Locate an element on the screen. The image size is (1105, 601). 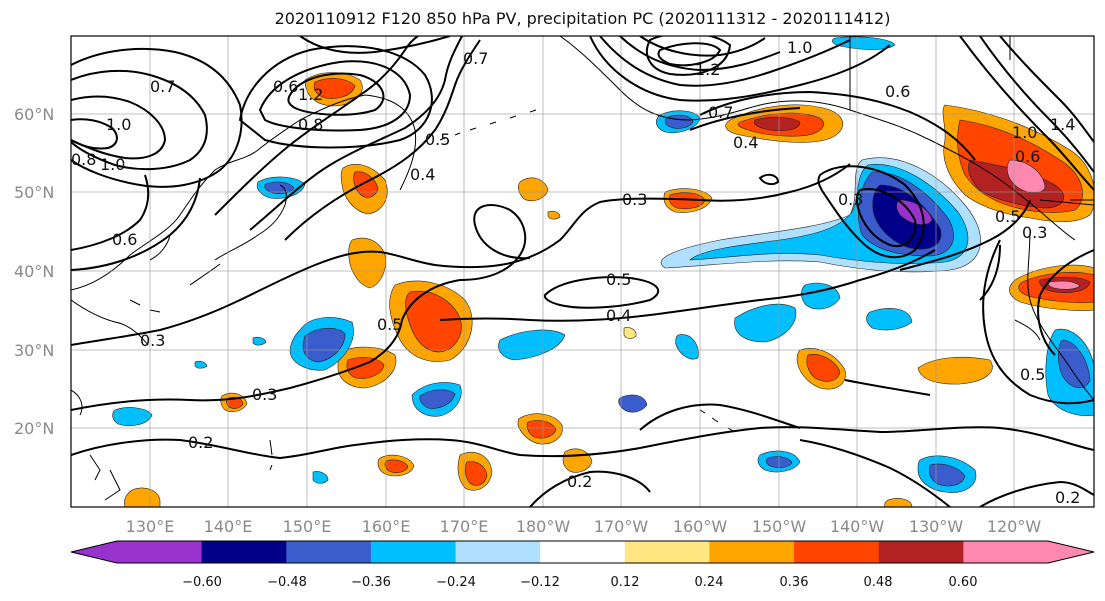
lat-label: 40°N is located at coordinates (34, 271).